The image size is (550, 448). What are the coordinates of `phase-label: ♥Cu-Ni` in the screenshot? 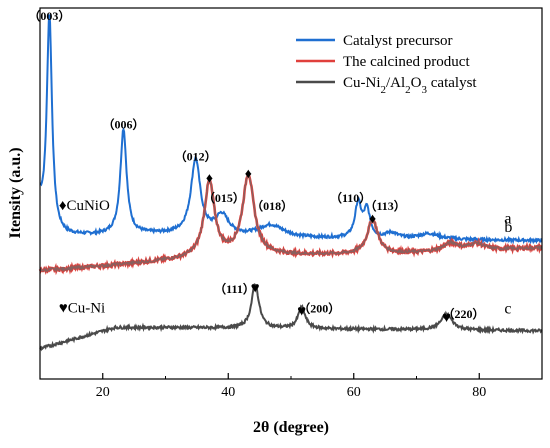 It's located at (82, 309).